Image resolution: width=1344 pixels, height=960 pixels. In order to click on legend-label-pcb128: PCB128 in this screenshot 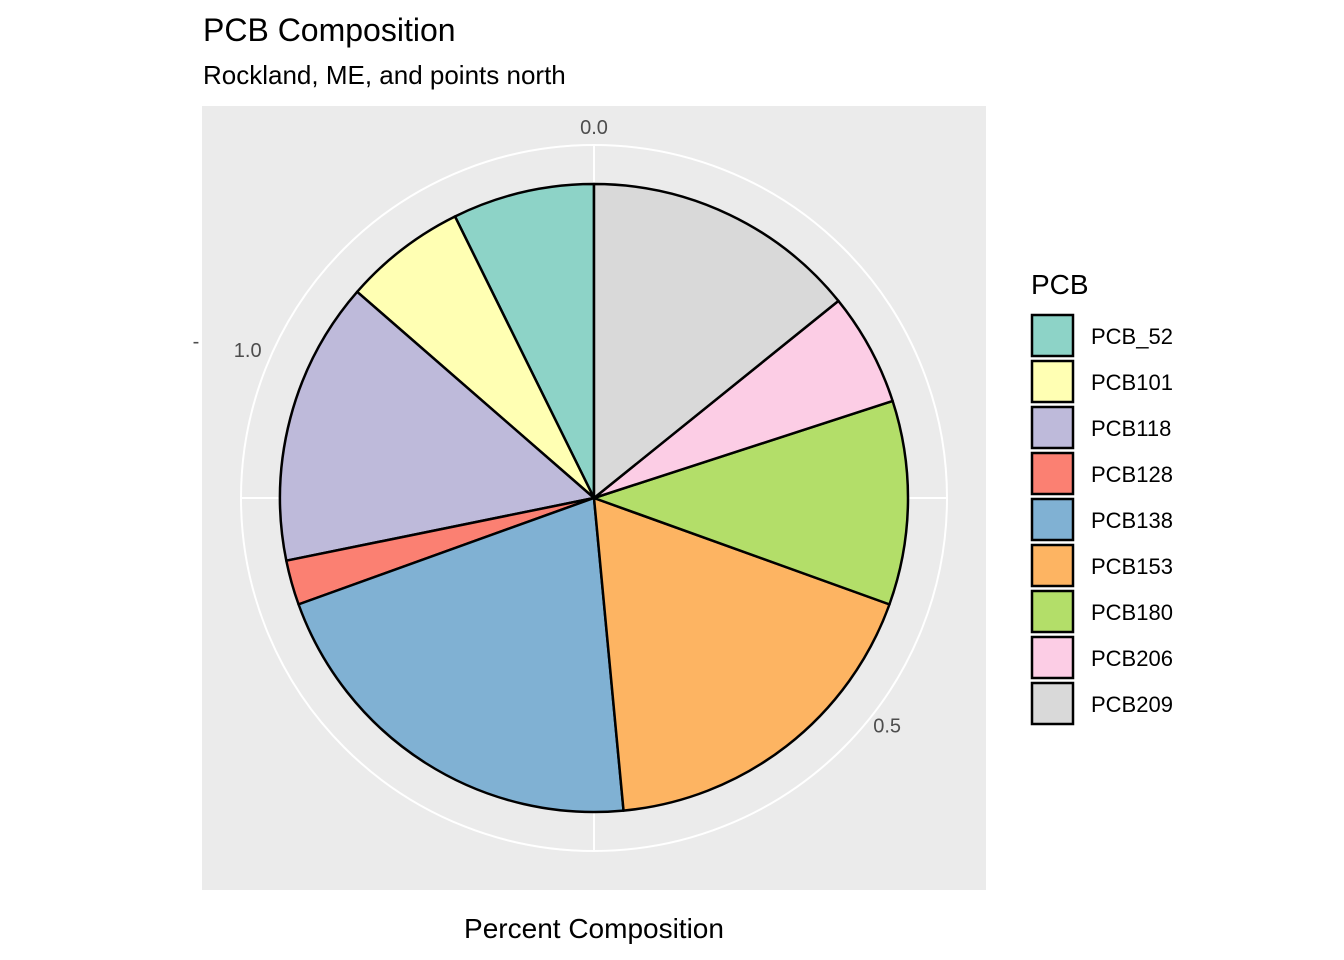, I will do `click(1132, 474)`.